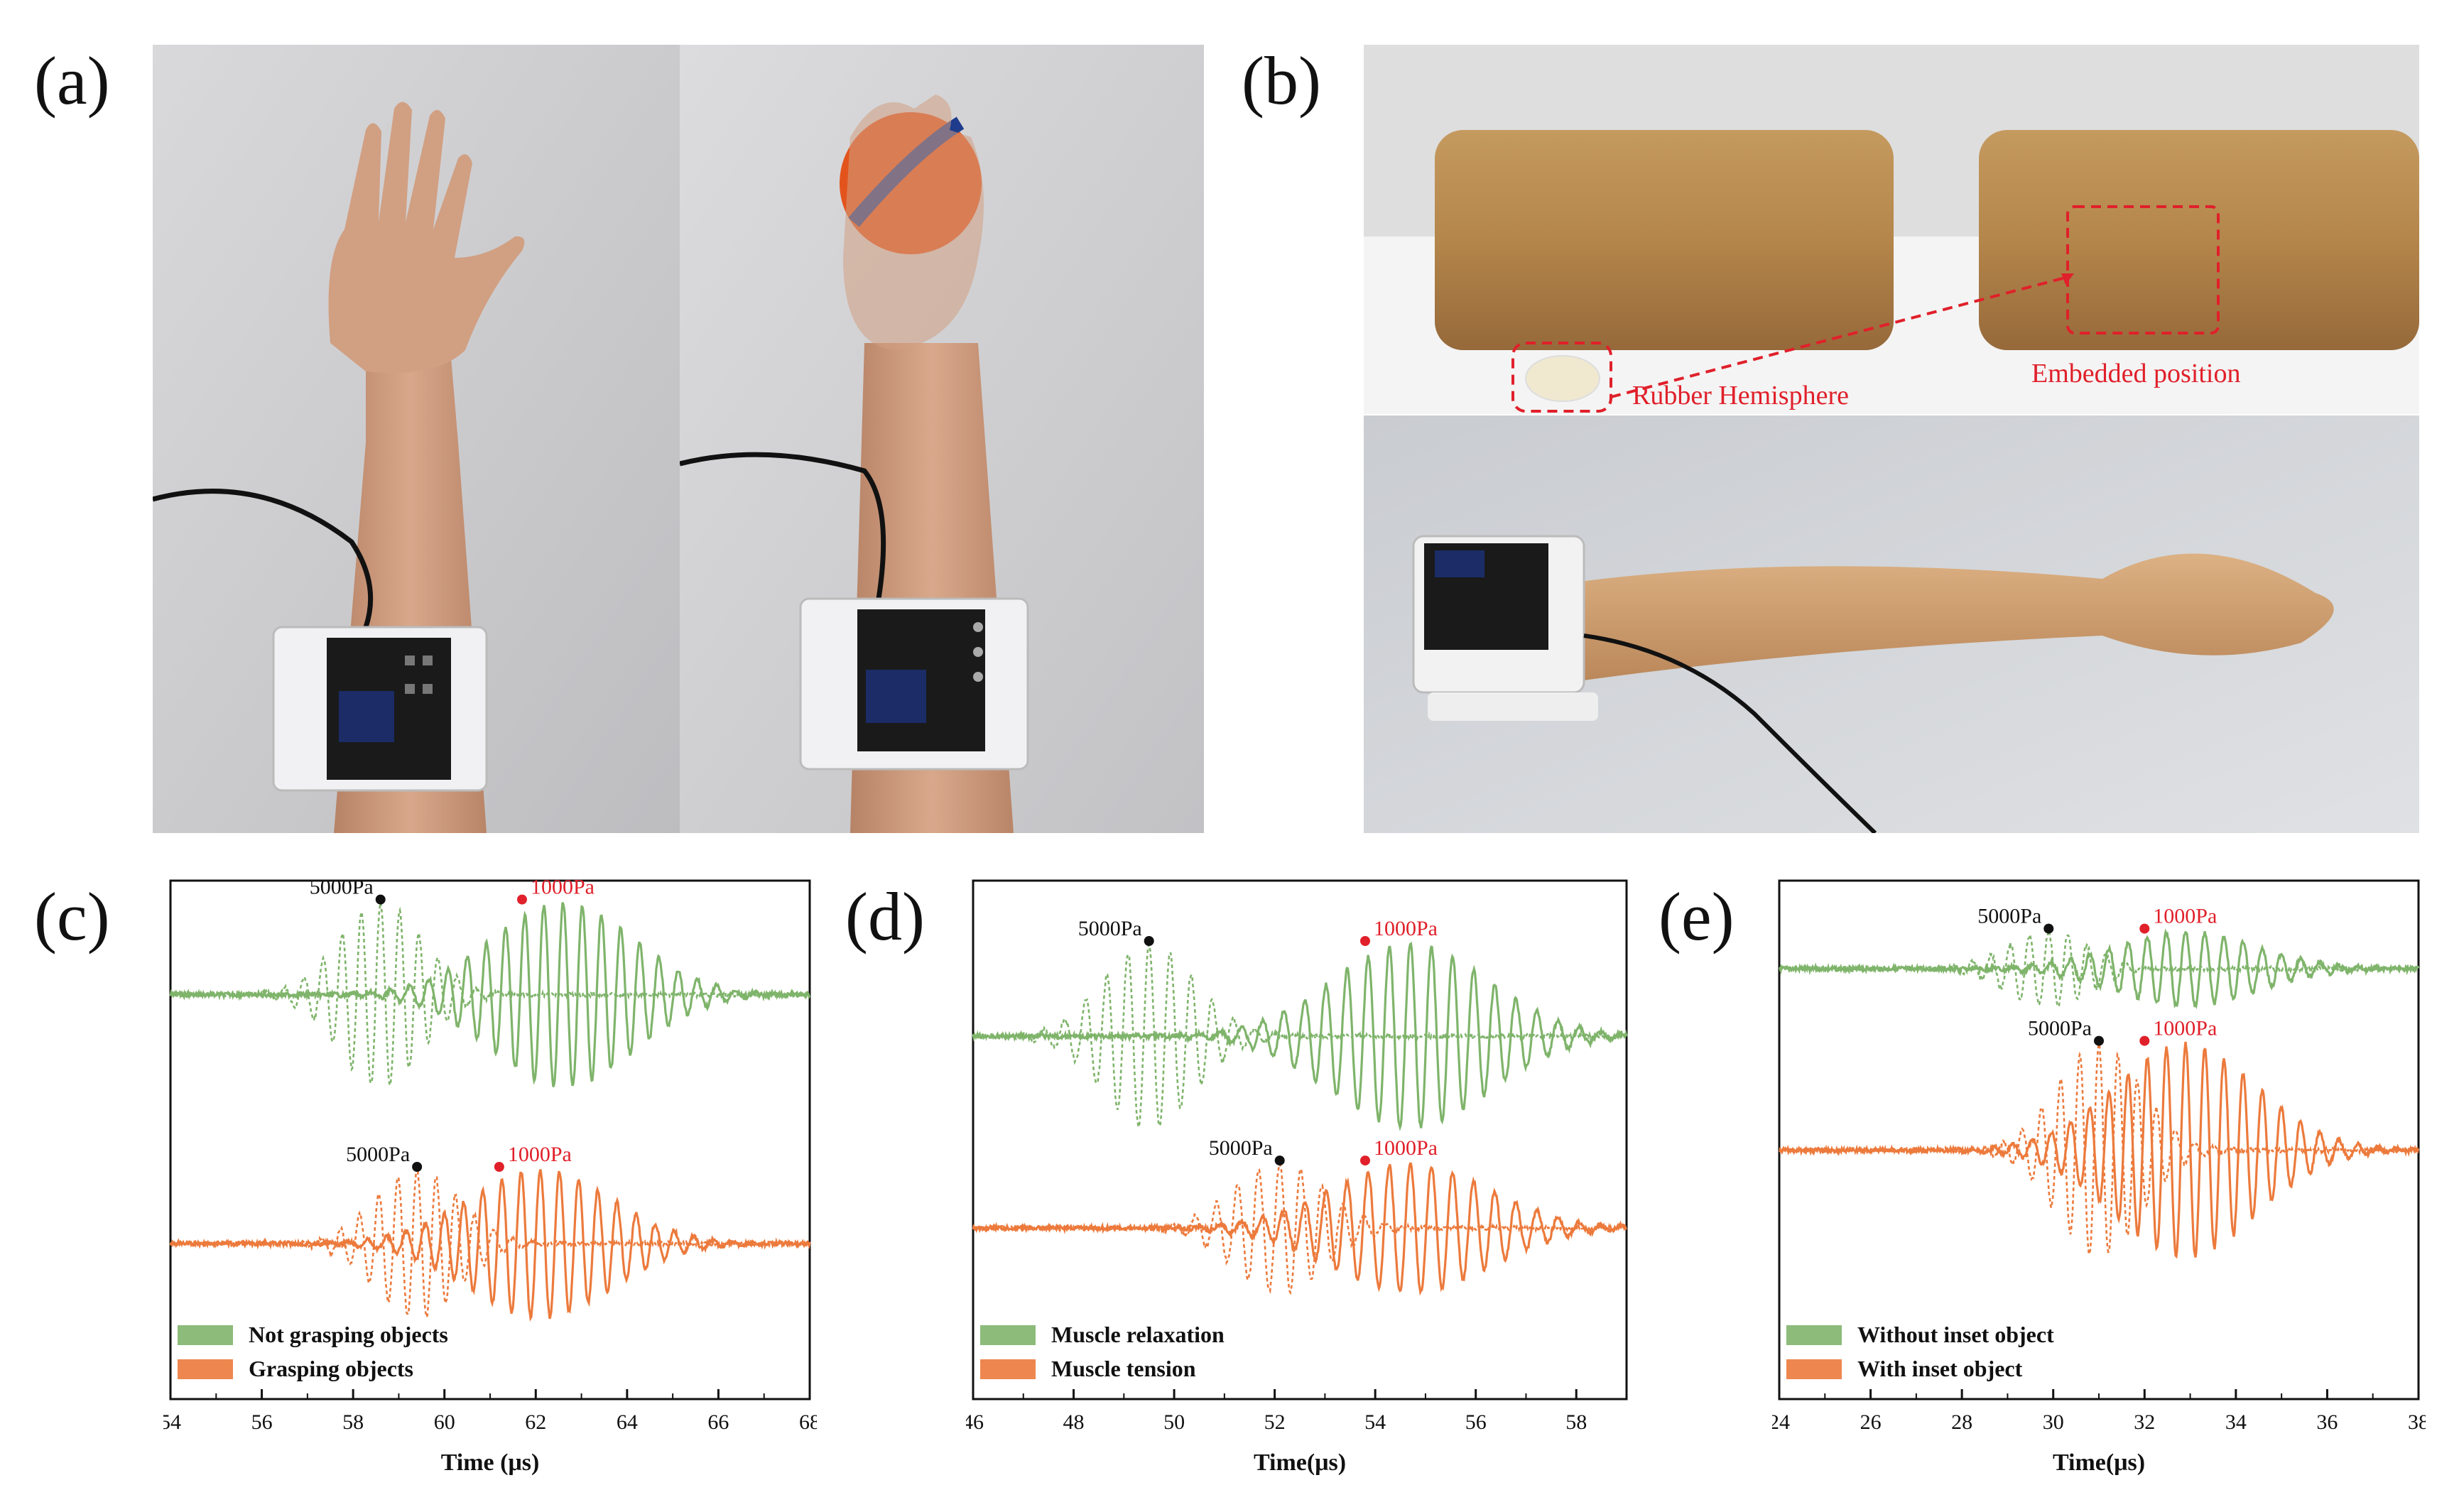 This screenshot has width=2459, height=1512. What do you see at coordinates (1138, 1334) in the screenshot?
I see `legend-label: Muscle relaxation` at bounding box center [1138, 1334].